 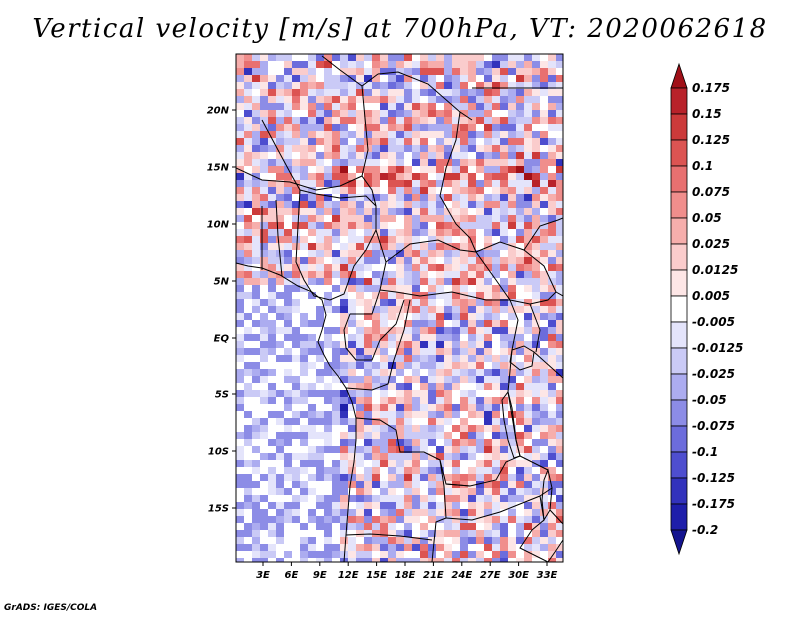 I want to click on colorbar-label: -0.005, so click(x=713, y=322).